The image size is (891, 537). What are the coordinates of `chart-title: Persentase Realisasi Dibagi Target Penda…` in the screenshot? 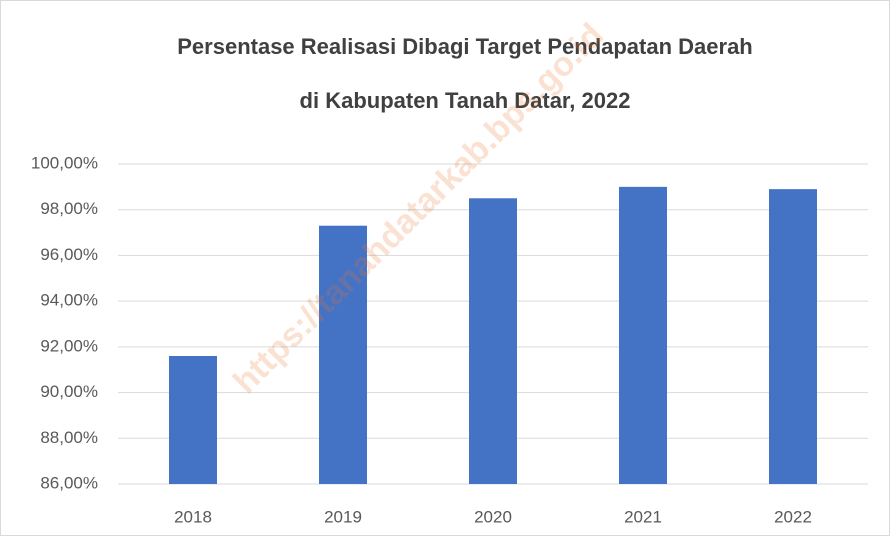 It's located at (465, 46).